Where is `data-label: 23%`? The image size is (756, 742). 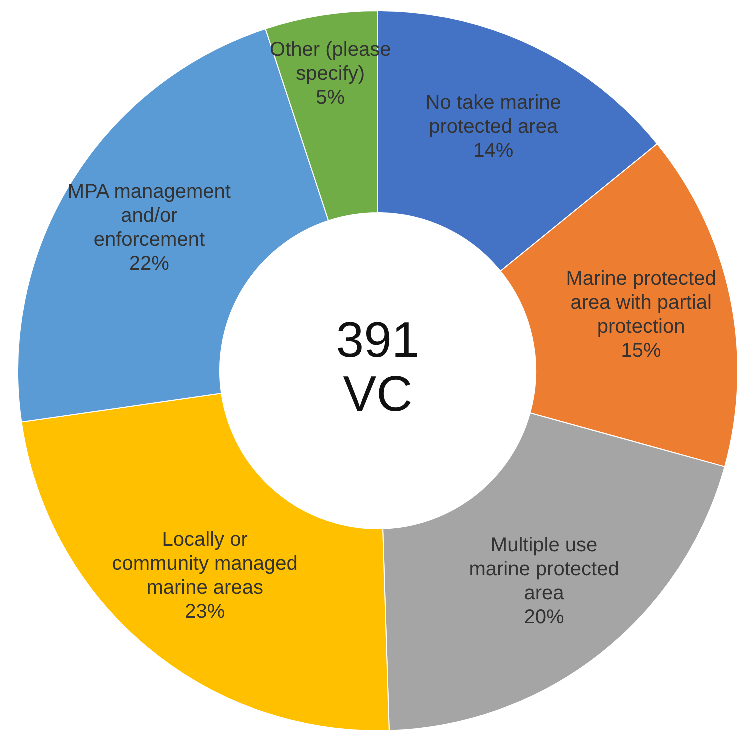 data-label: 23% is located at coordinates (205, 612).